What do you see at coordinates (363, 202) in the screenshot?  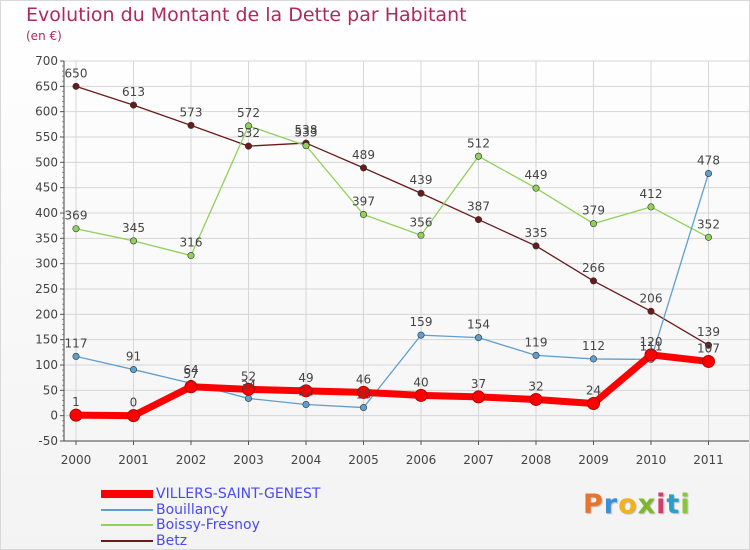 I see `data-label: 397` at bounding box center [363, 202].